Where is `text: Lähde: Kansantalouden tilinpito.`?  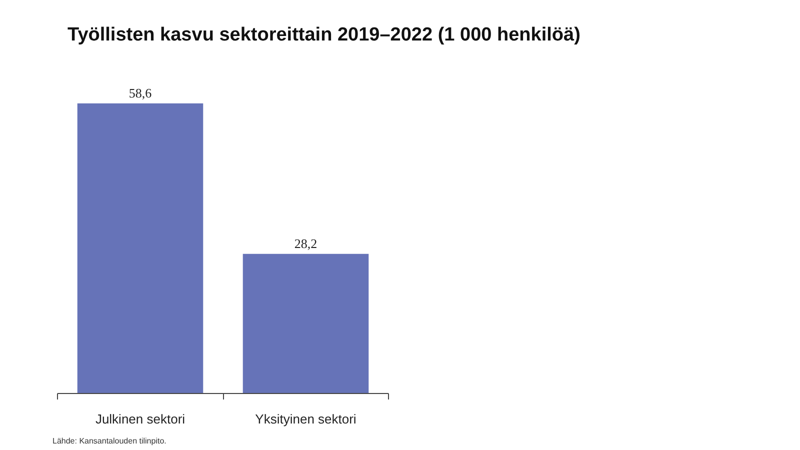 text: Lähde: Kansantalouden tilinpito. is located at coordinates (109, 441).